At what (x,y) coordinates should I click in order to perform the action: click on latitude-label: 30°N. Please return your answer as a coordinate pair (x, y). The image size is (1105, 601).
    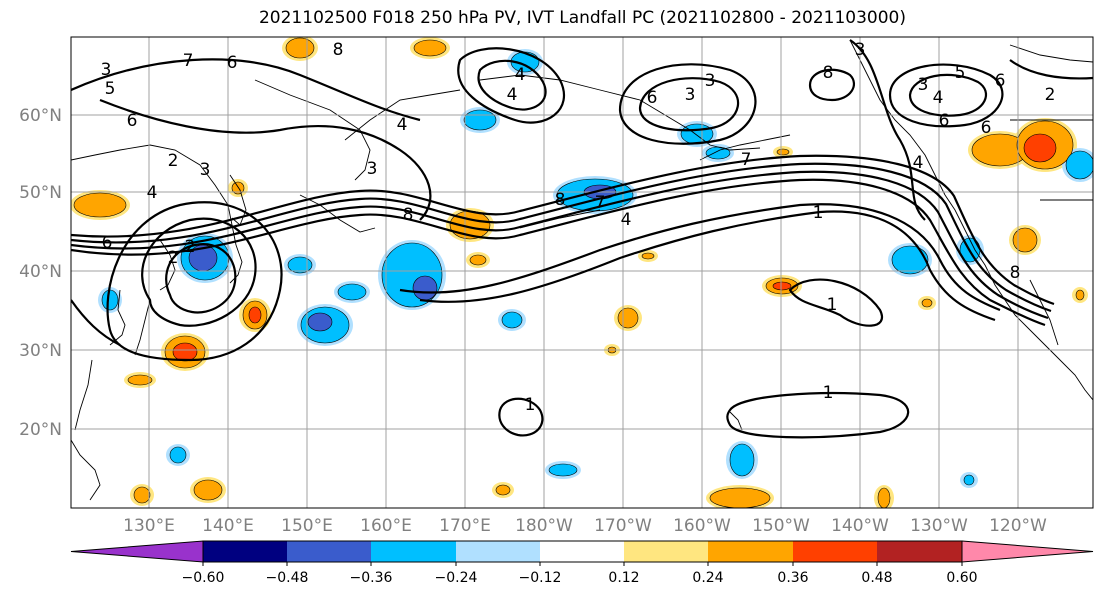
    Looking at the image, I should click on (40, 351).